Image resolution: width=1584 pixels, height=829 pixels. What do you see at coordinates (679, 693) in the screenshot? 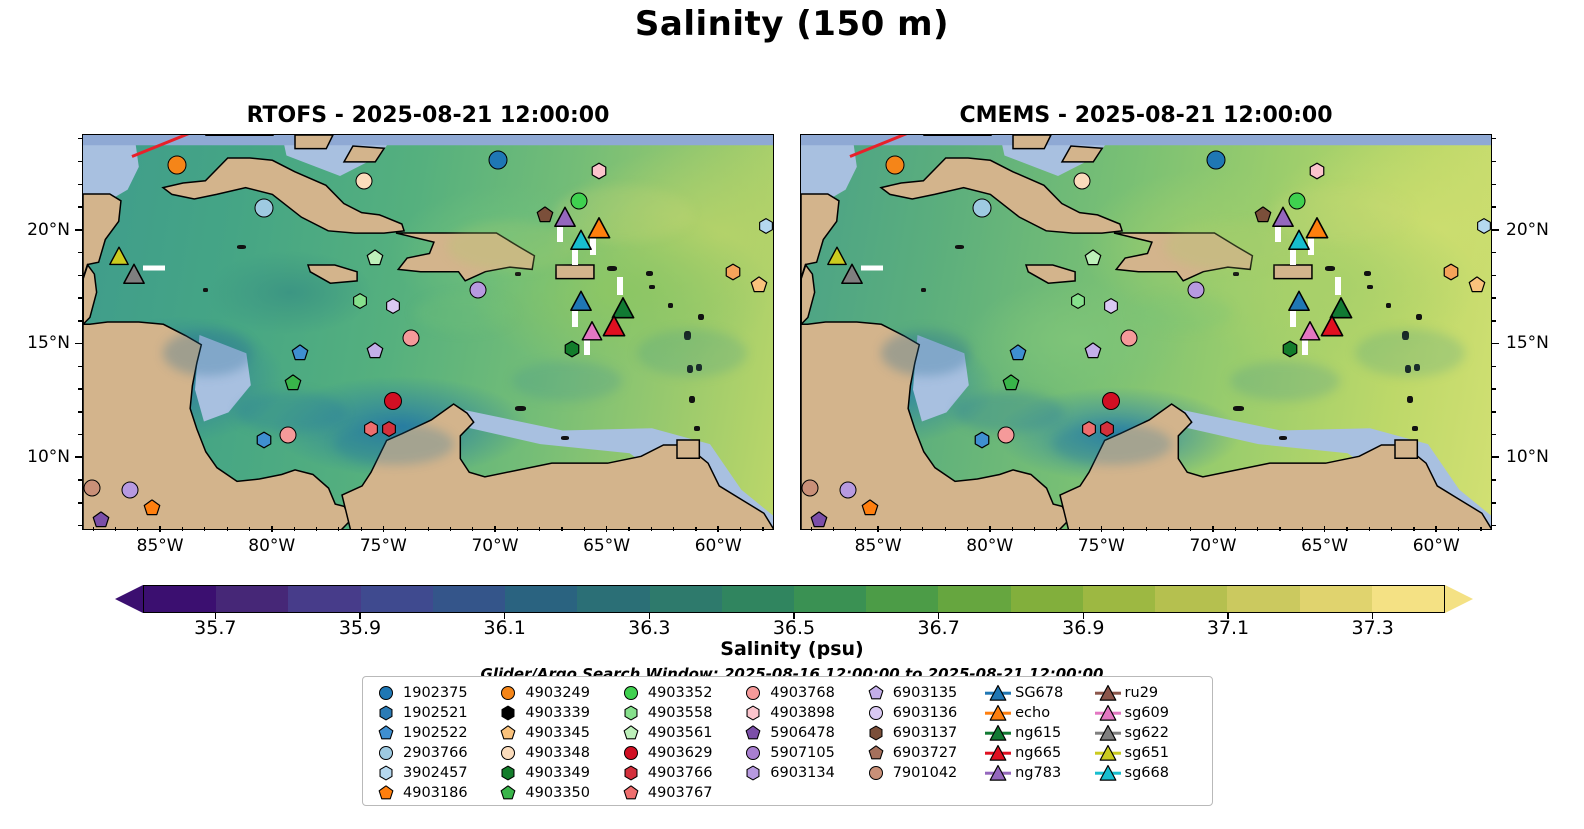
I see `legend-item-4903352: 4903352` at bounding box center [679, 693].